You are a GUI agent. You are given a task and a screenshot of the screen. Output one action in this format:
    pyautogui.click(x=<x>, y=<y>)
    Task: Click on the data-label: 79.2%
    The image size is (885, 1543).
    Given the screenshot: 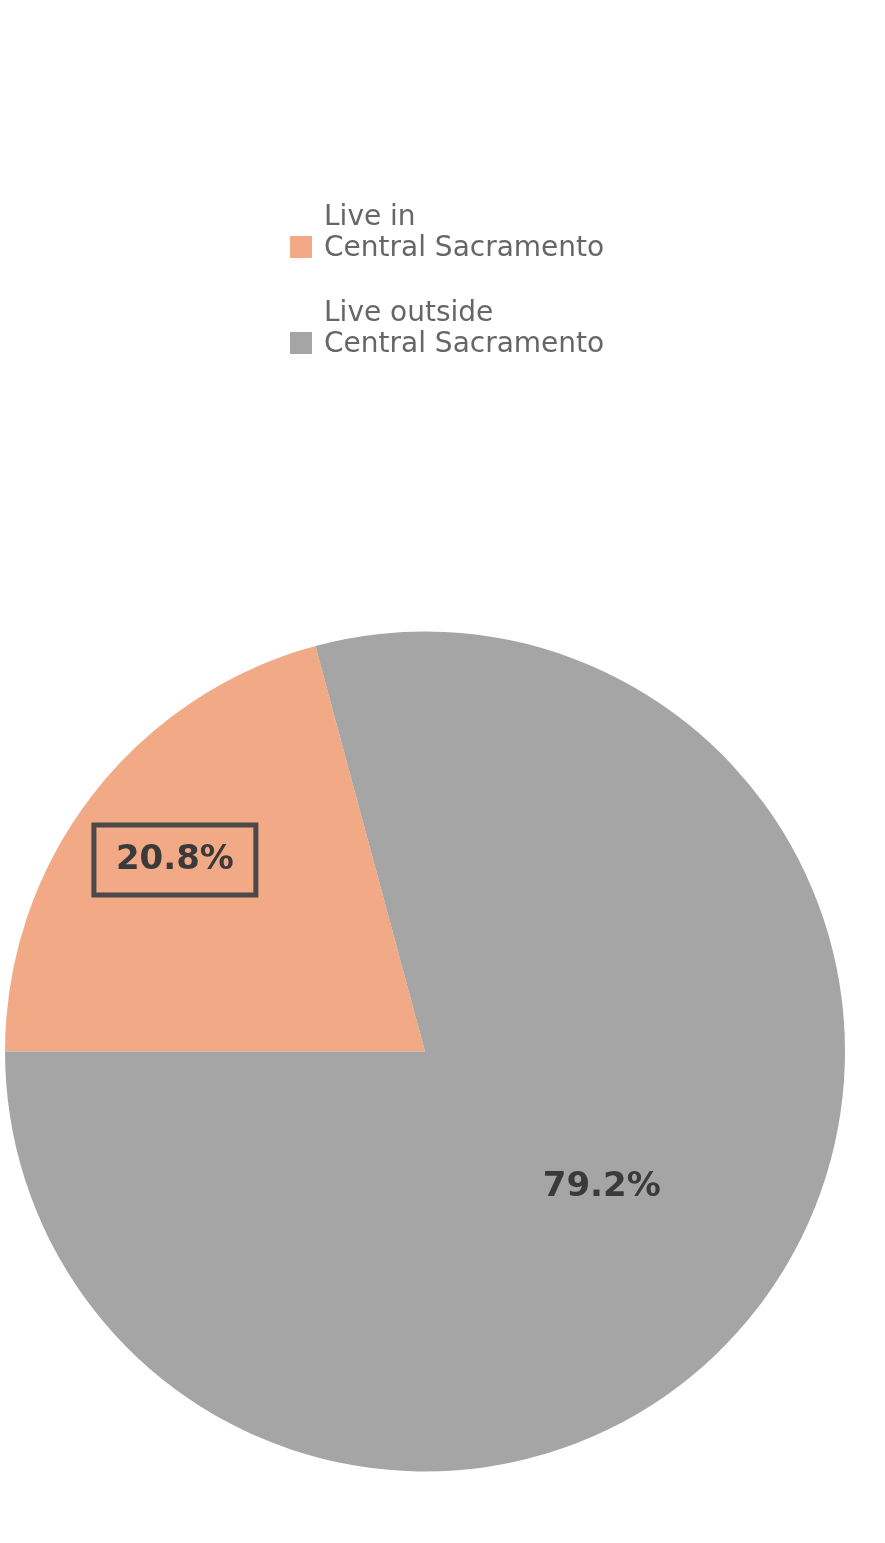 What is the action you would take?
    pyautogui.click(x=601, y=1183)
    